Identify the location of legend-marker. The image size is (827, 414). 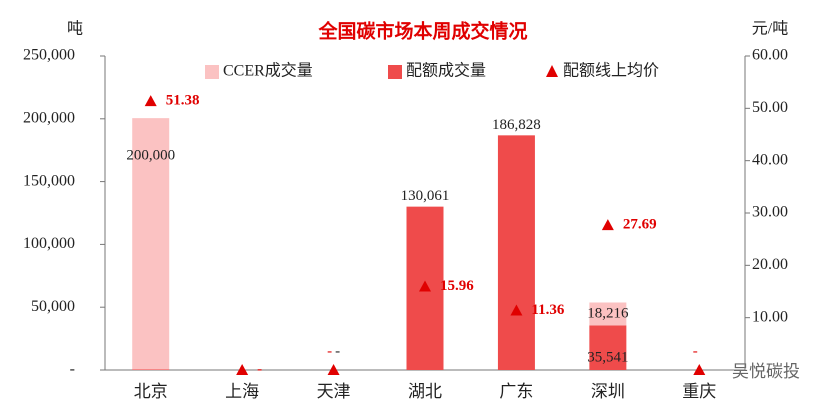
(552, 71).